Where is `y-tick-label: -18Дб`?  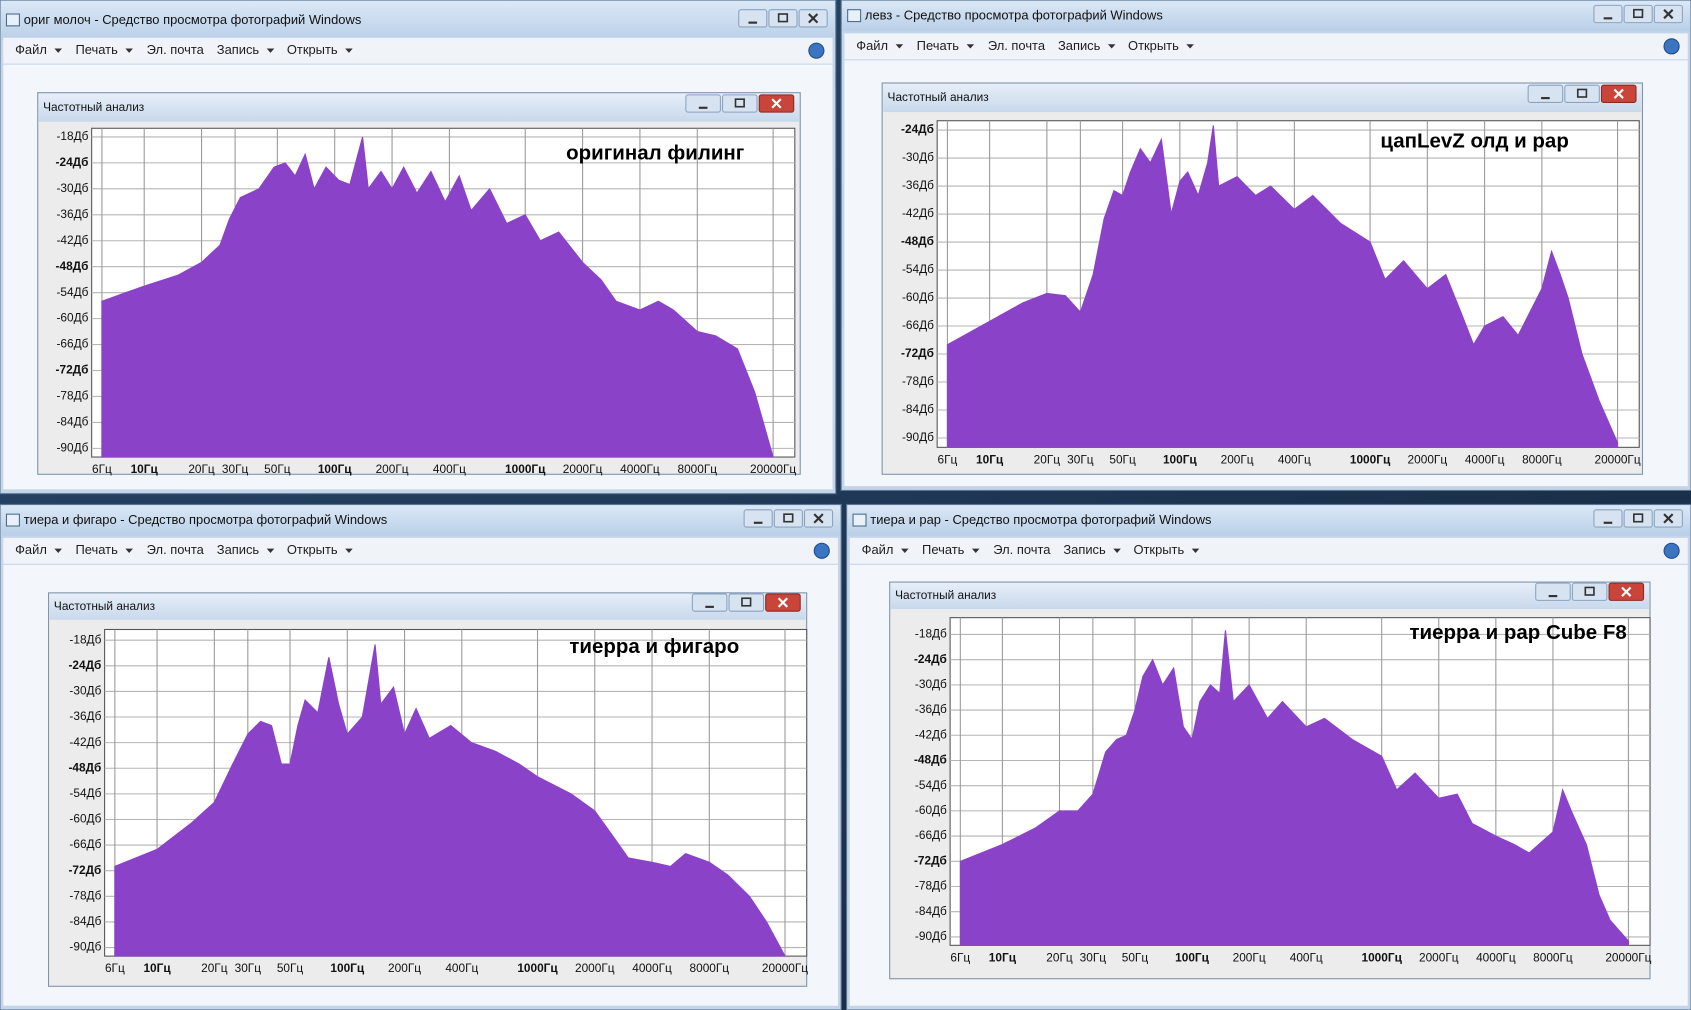
y-tick-label: -18Дб is located at coordinates (72, 136).